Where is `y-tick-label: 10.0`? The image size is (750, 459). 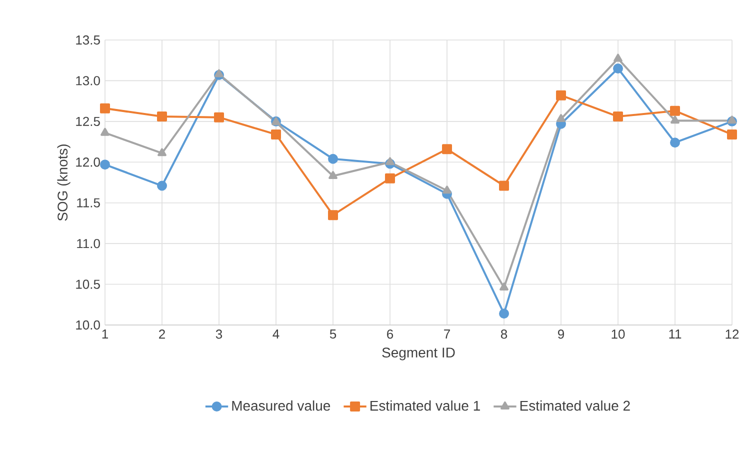
y-tick-label: 10.0 is located at coordinates (88, 325).